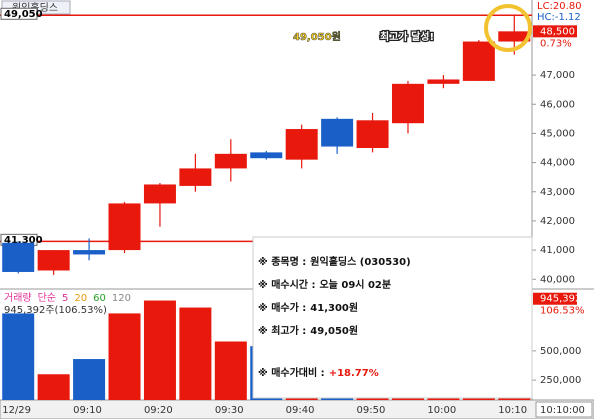 The image size is (594, 419). Describe the element at coordinates (557, 133) in the screenshot. I see `y-tick-label: 45,000` at that location.